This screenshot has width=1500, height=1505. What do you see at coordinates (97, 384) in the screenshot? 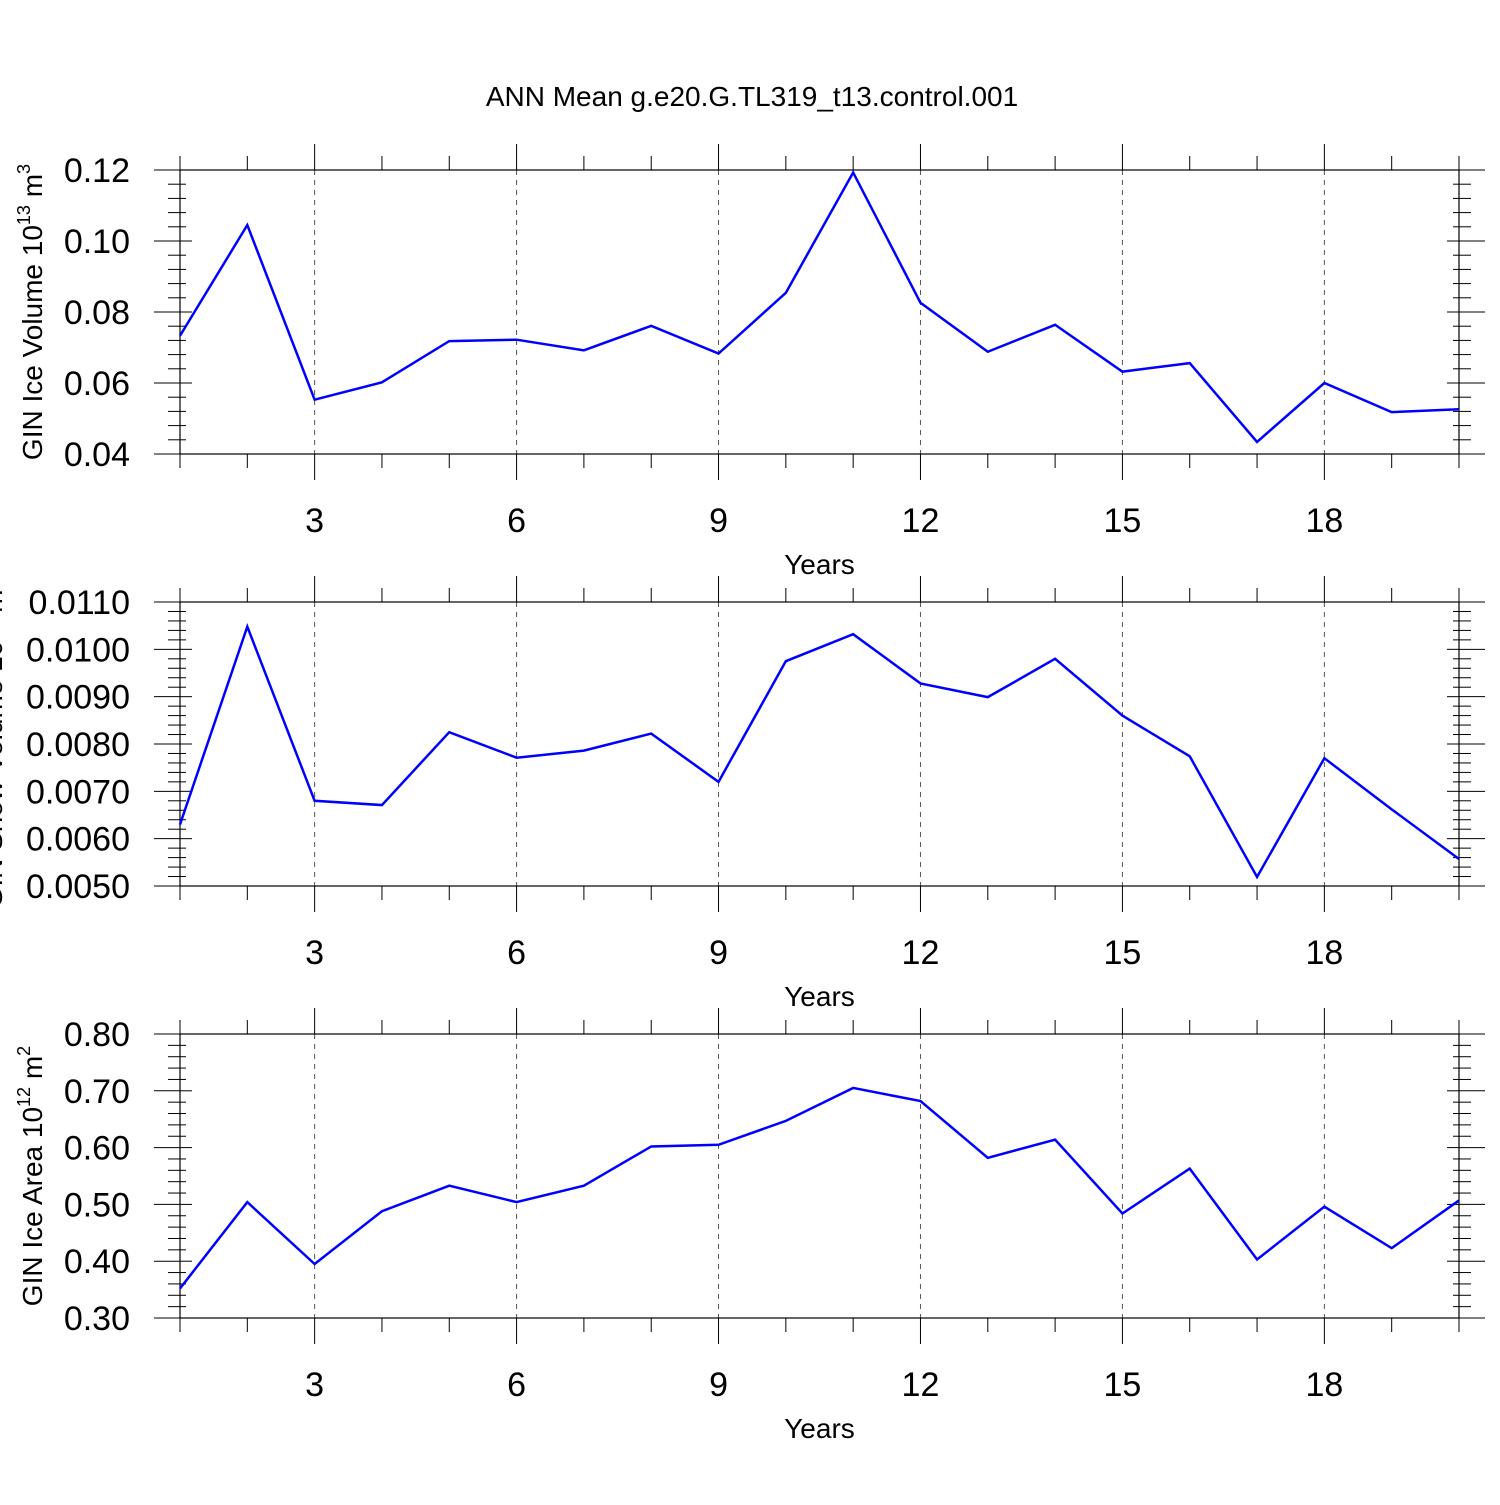
I see `y-tick-label: 0.06` at bounding box center [97, 384].